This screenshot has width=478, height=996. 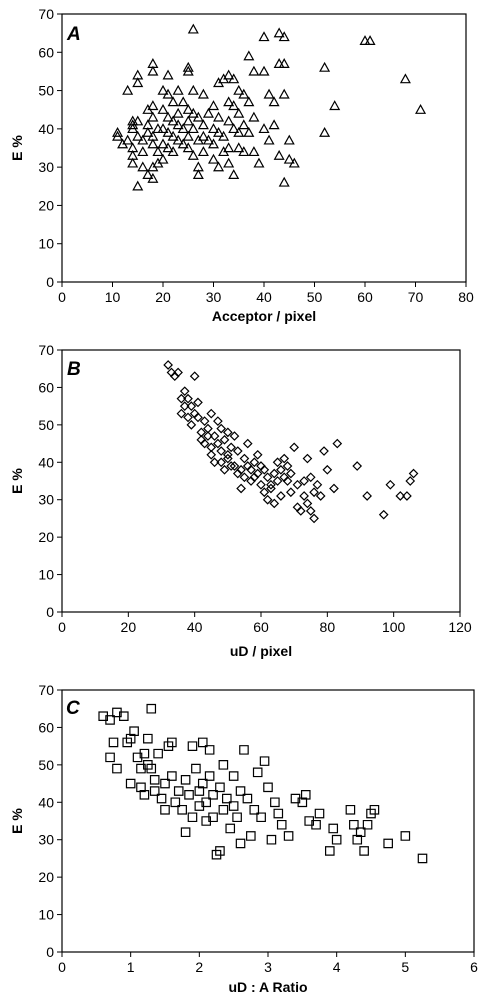 I want to click on panel-b-y-tick-label: 20, so click(x=46, y=537).